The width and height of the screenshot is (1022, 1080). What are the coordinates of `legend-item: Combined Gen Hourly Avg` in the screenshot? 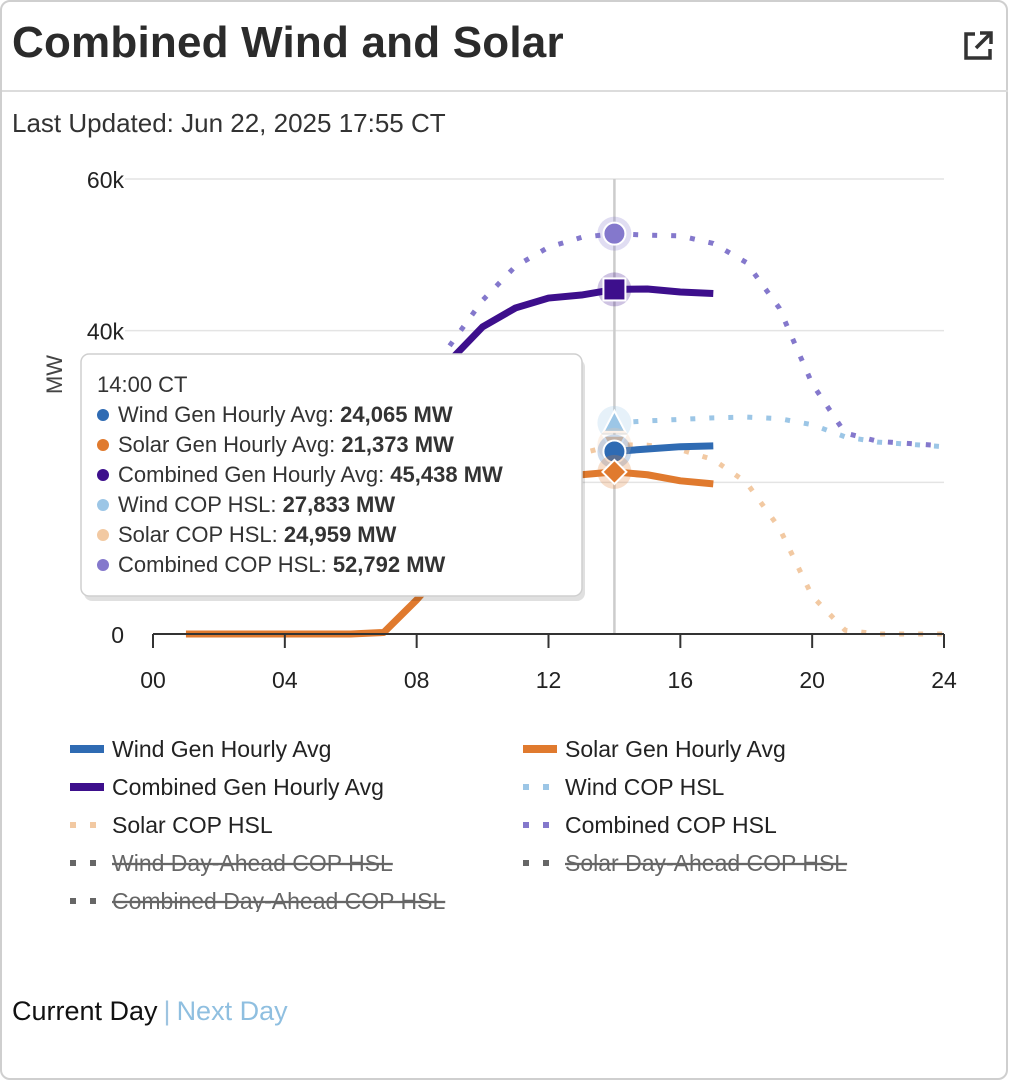 It's located at (227, 787).